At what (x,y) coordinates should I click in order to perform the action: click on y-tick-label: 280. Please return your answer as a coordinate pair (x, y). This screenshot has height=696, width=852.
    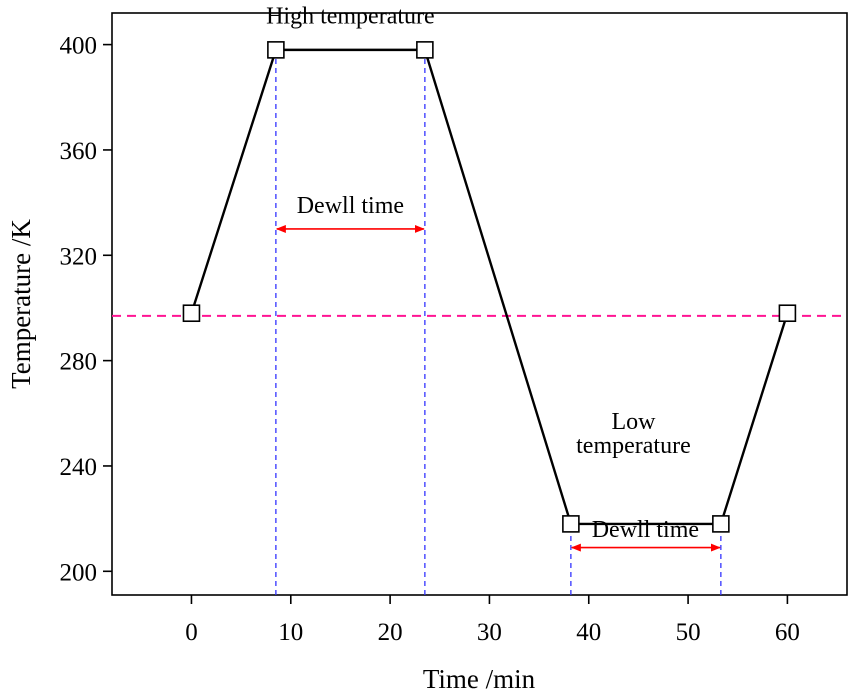
    Looking at the image, I should click on (79, 362).